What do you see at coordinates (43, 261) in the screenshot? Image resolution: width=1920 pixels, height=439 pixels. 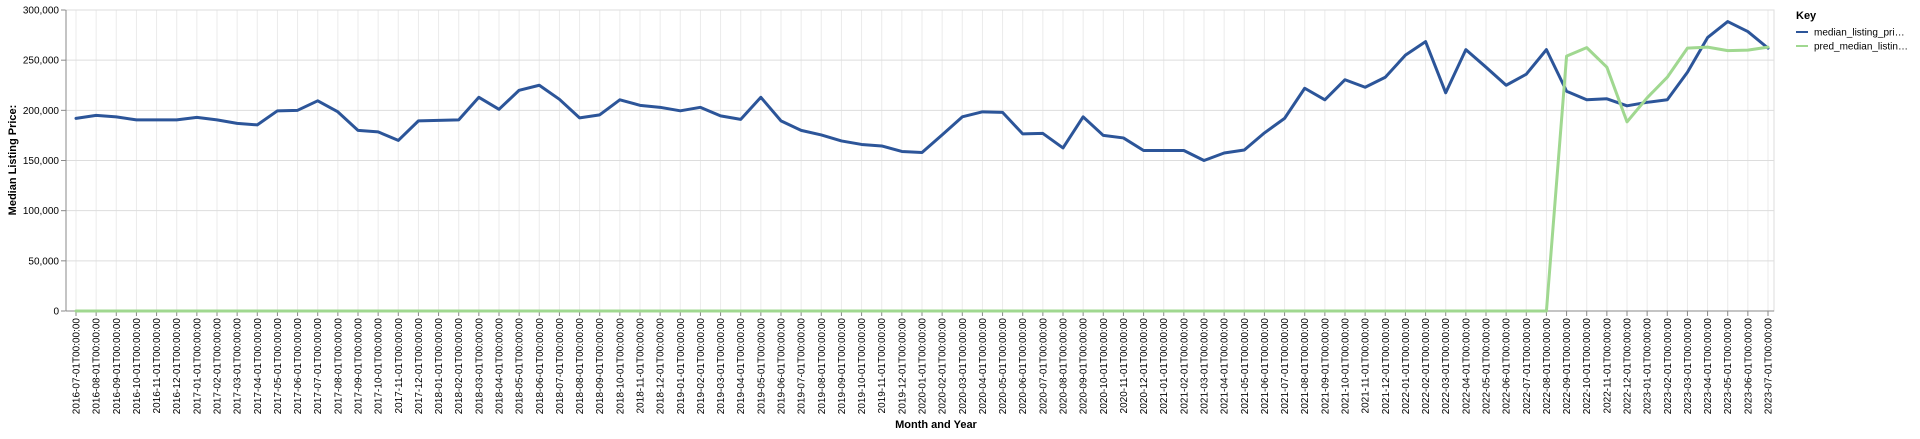 I see `y-tick-label: 50,000` at bounding box center [43, 261].